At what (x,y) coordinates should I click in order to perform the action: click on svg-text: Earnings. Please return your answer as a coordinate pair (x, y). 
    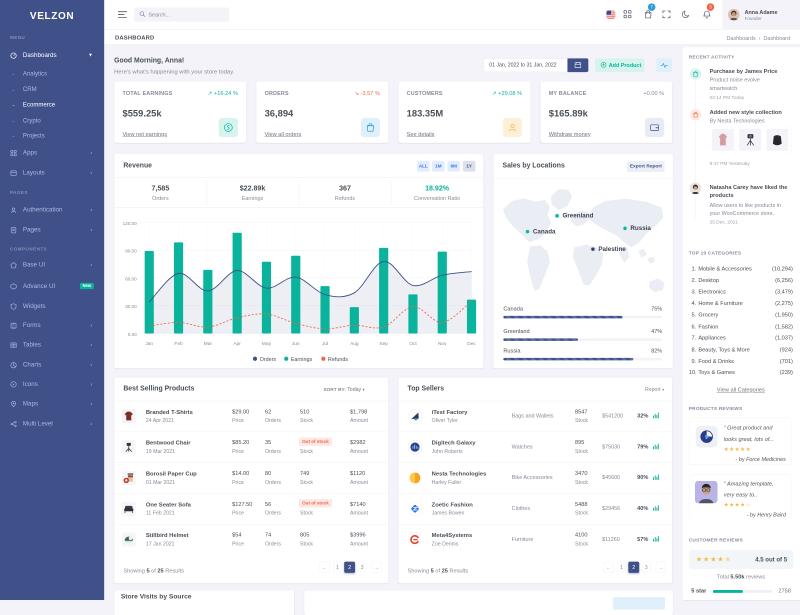
    Looking at the image, I should click on (302, 360).